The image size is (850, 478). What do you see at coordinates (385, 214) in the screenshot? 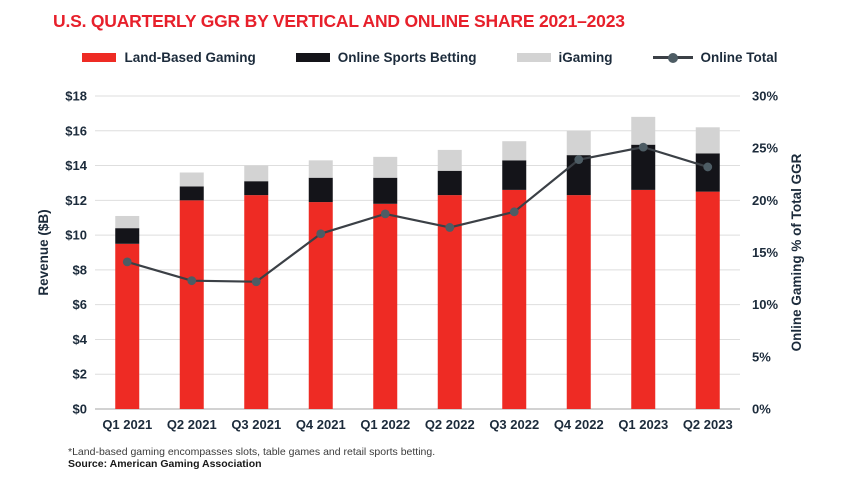
I see `online-total-point-q1-2022` at bounding box center [385, 214].